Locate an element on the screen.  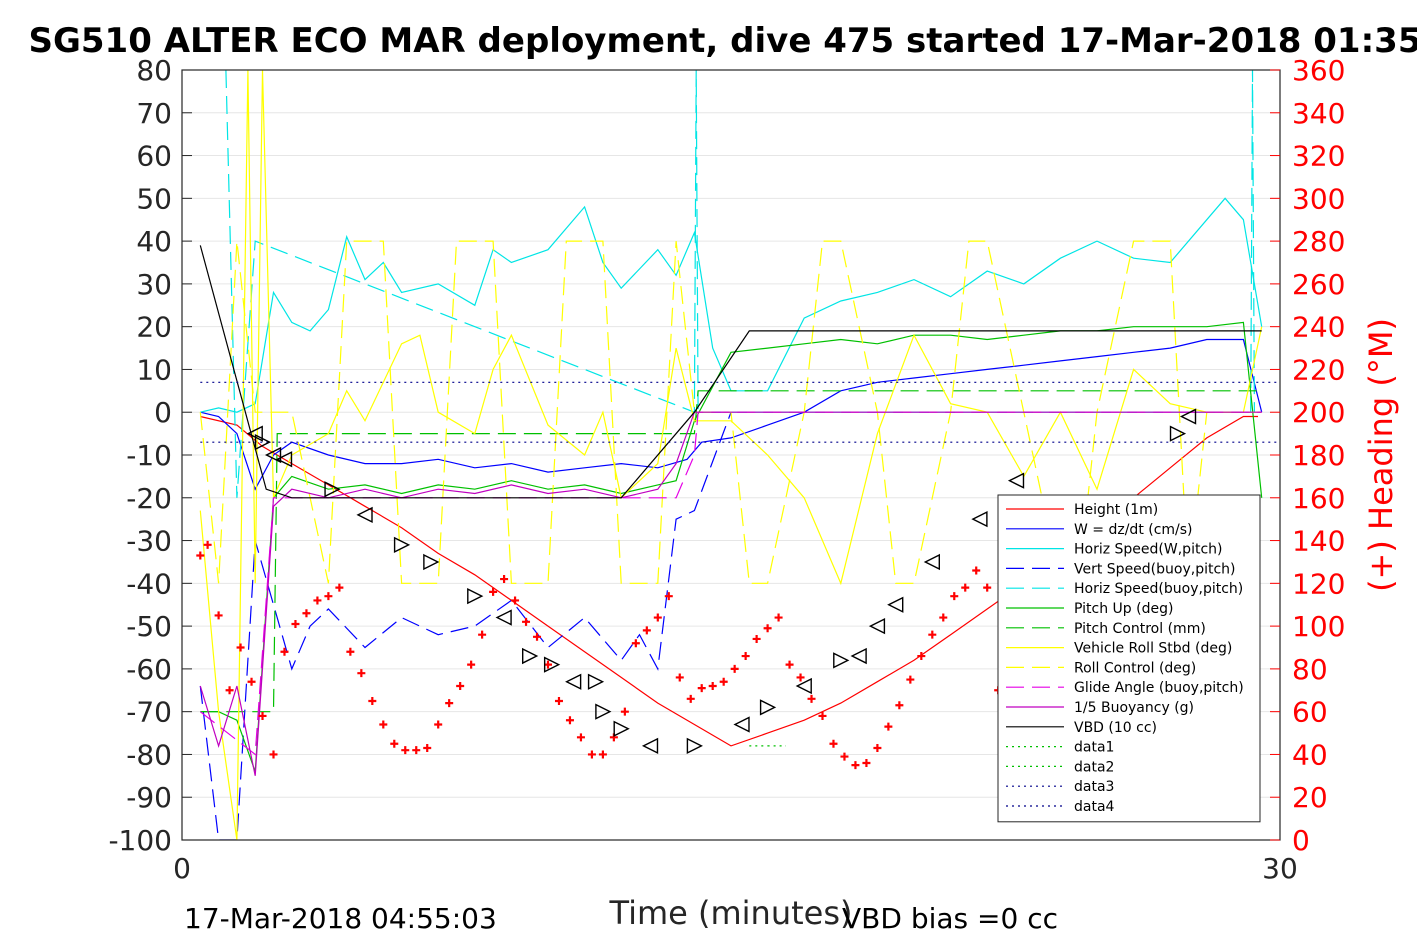
y-tick-label-right: 100 is located at coordinates (1318, 626).